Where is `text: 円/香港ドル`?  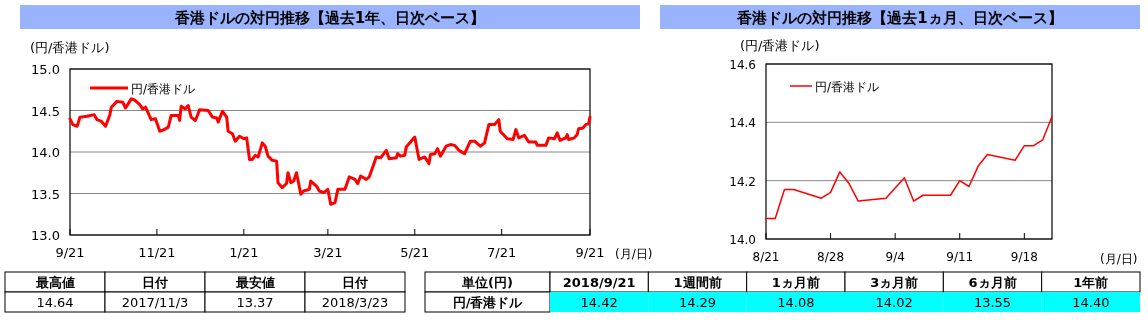 text: 円/香港ドル is located at coordinates (488, 302).